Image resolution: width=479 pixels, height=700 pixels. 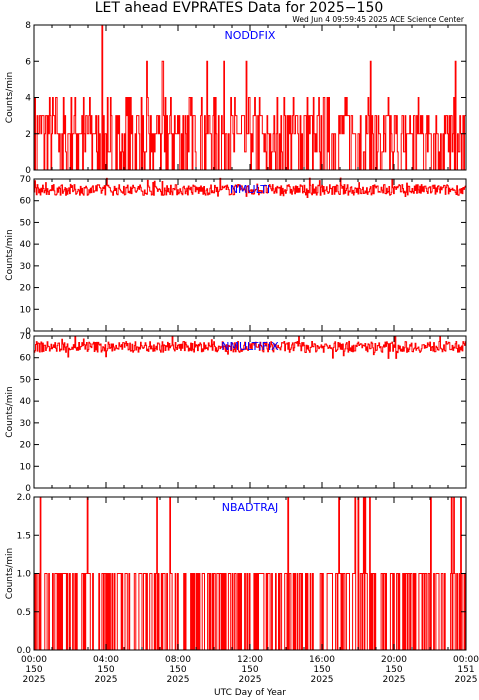 I want to click on y-tick-label: 0.5, so click(x=24, y=613).